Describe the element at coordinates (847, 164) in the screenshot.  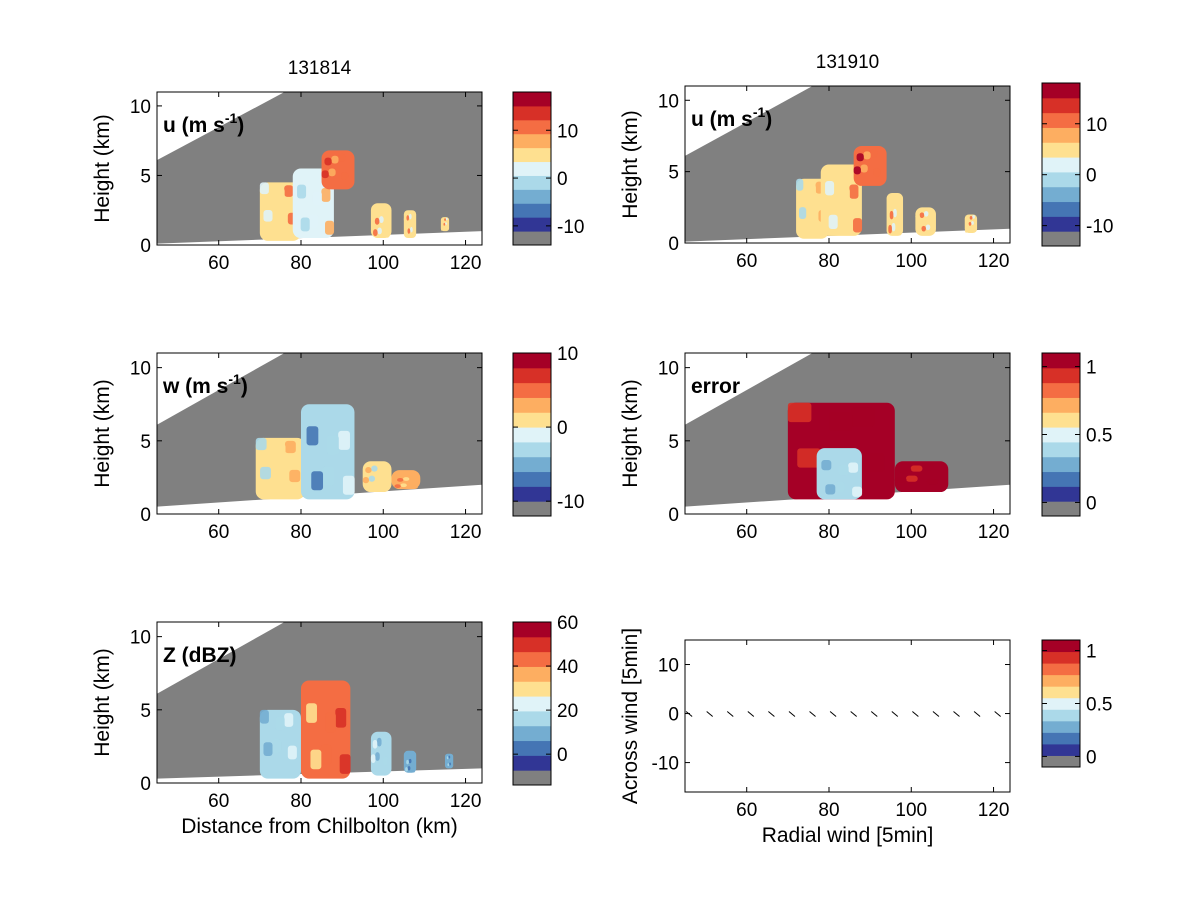
I see `radar-coverage` at that location.